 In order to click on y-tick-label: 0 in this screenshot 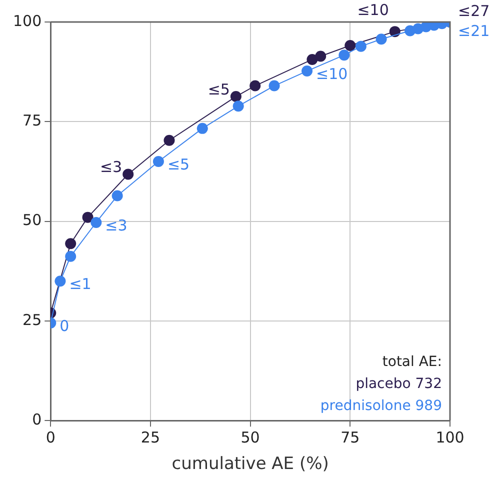, I will do `click(37, 419)`.